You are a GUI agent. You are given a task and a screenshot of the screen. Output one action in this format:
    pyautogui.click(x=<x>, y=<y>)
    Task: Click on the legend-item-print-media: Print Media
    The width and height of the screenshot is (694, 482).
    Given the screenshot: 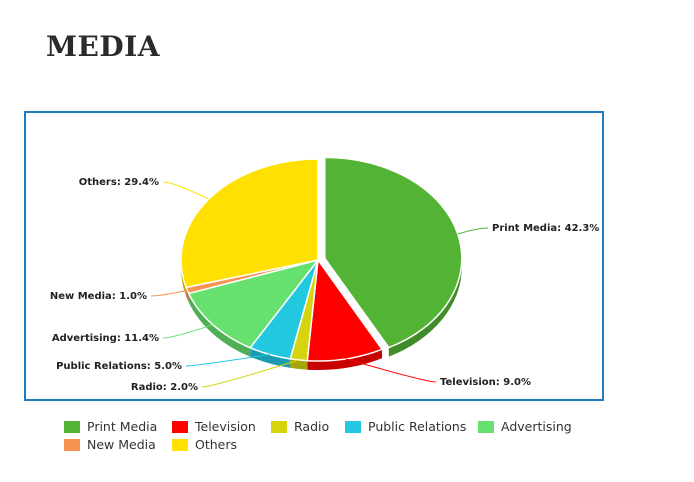 What is the action you would take?
    pyautogui.click(x=110, y=426)
    